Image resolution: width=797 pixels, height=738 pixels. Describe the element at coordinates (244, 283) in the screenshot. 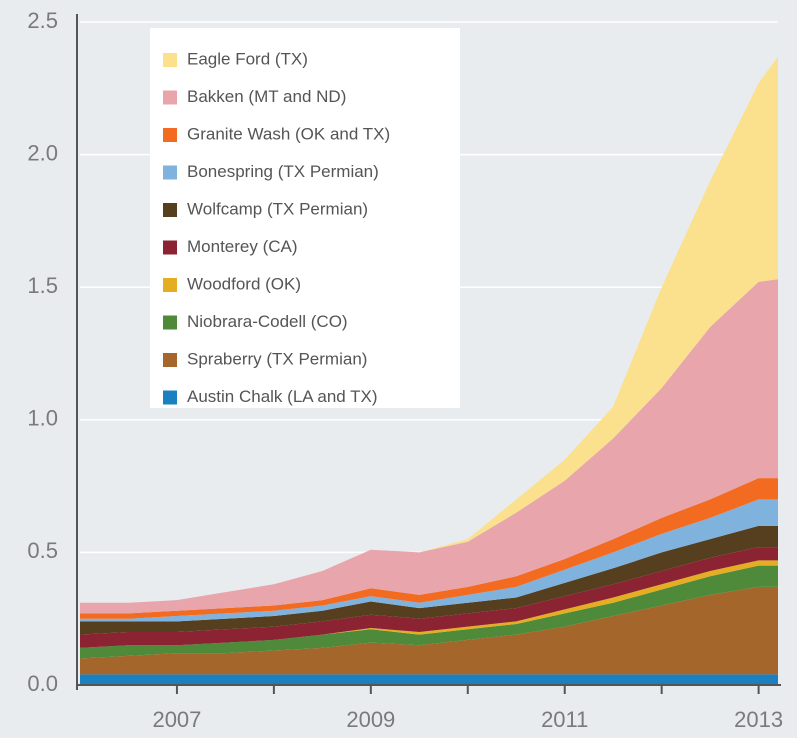

I see `legend-label: Woodford (OK)` at that location.